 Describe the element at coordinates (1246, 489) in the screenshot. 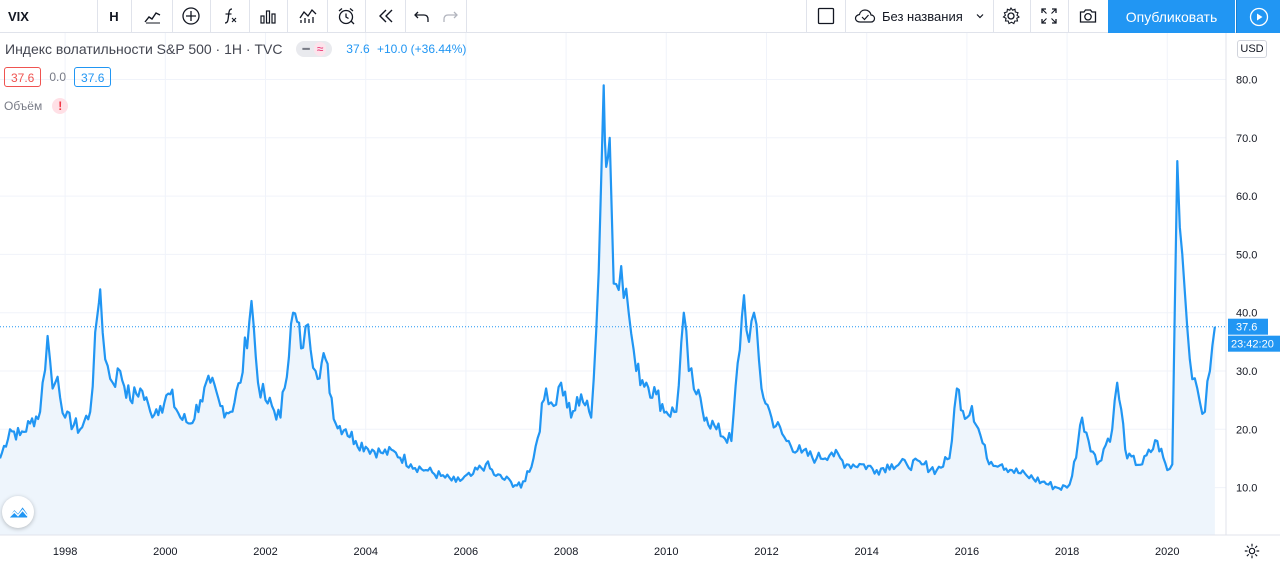

I see `y-tick-label: 10.0` at that location.